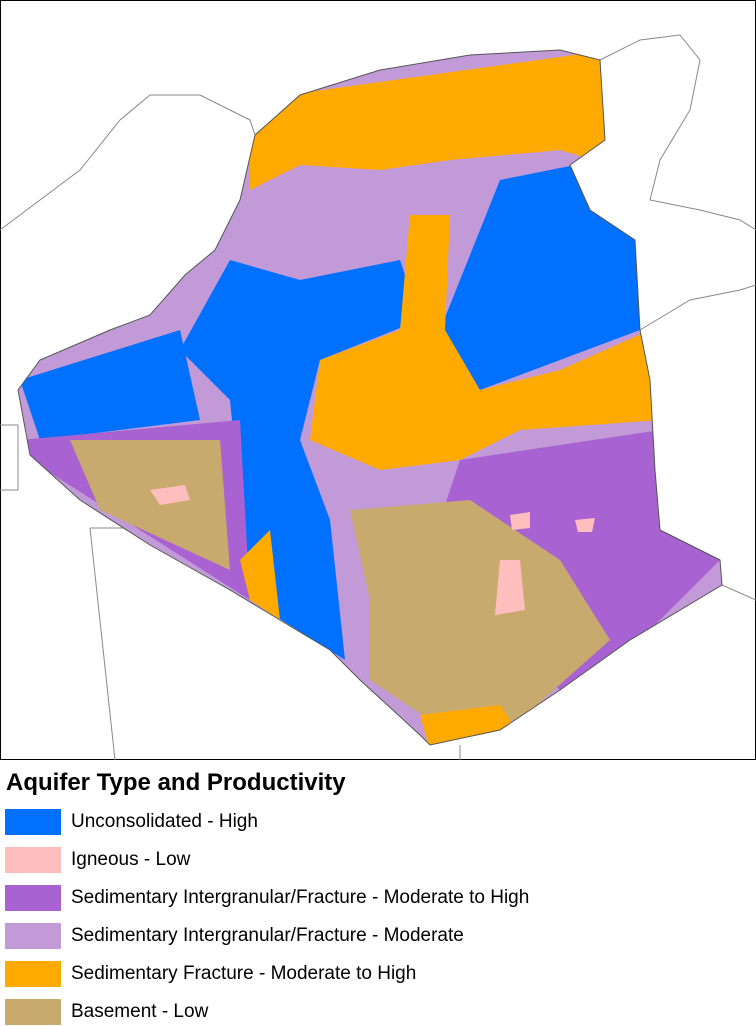 The height and width of the screenshot is (1026, 756). Describe the element at coordinates (140, 1011) in the screenshot. I see `legend-label: Basement - Low` at that location.